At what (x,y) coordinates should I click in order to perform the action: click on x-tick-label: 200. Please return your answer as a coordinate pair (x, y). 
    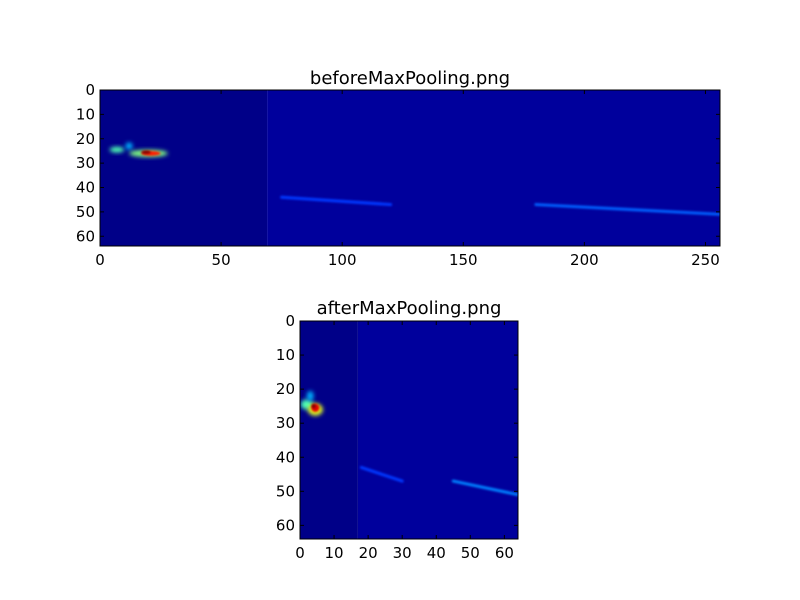
    Looking at the image, I should click on (584, 260).